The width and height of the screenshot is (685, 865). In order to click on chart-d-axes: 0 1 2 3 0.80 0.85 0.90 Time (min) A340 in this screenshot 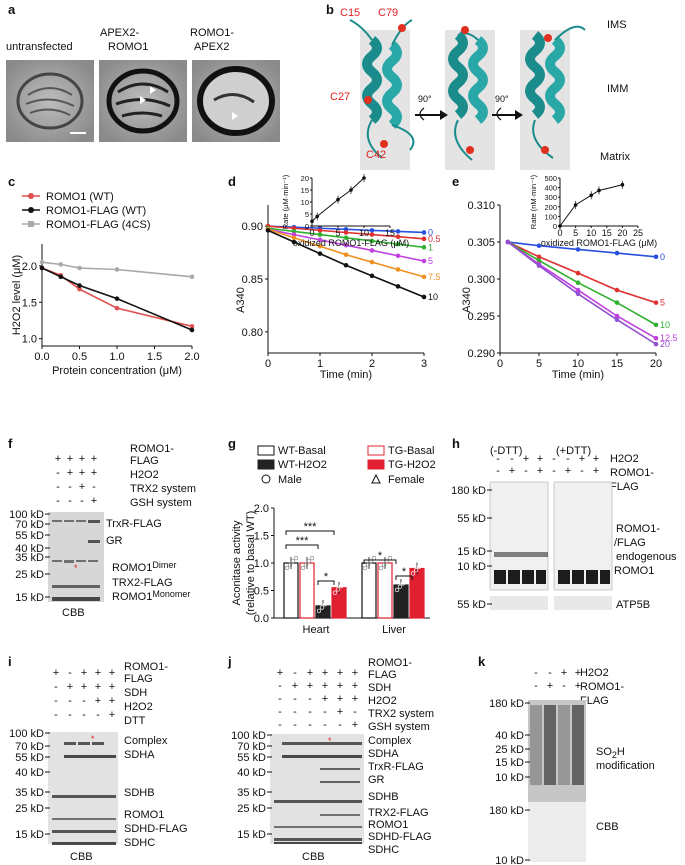, I will do `click(331, 293)`.